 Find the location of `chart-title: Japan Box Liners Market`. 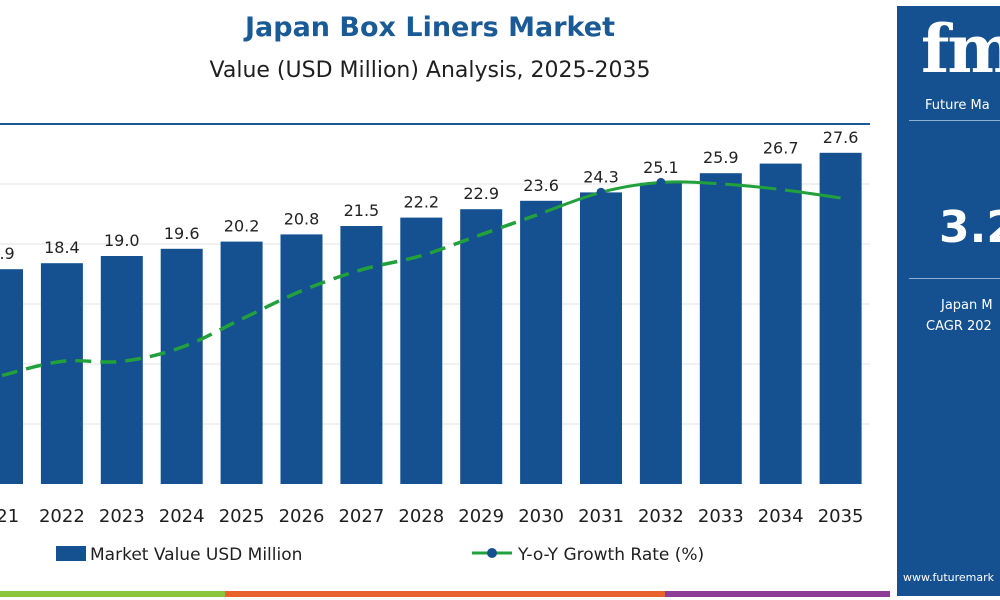

chart-title: Japan Box Liners Market is located at coordinates (429, 27).